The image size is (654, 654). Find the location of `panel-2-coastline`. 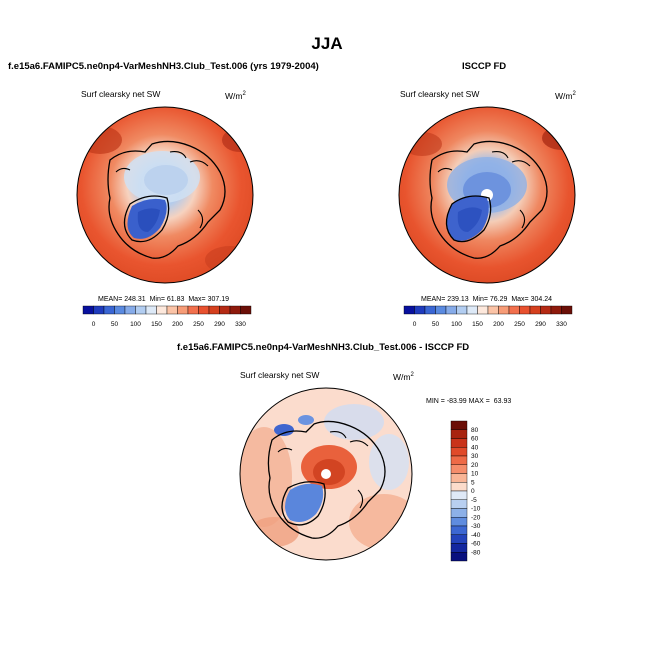

panel-2-coastline is located at coordinates (488, 199).